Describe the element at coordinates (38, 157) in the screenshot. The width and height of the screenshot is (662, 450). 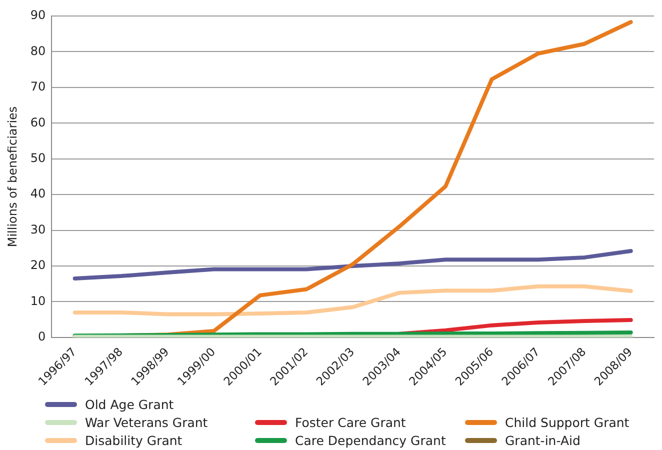
I see `y-tick-label: 50` at that location.